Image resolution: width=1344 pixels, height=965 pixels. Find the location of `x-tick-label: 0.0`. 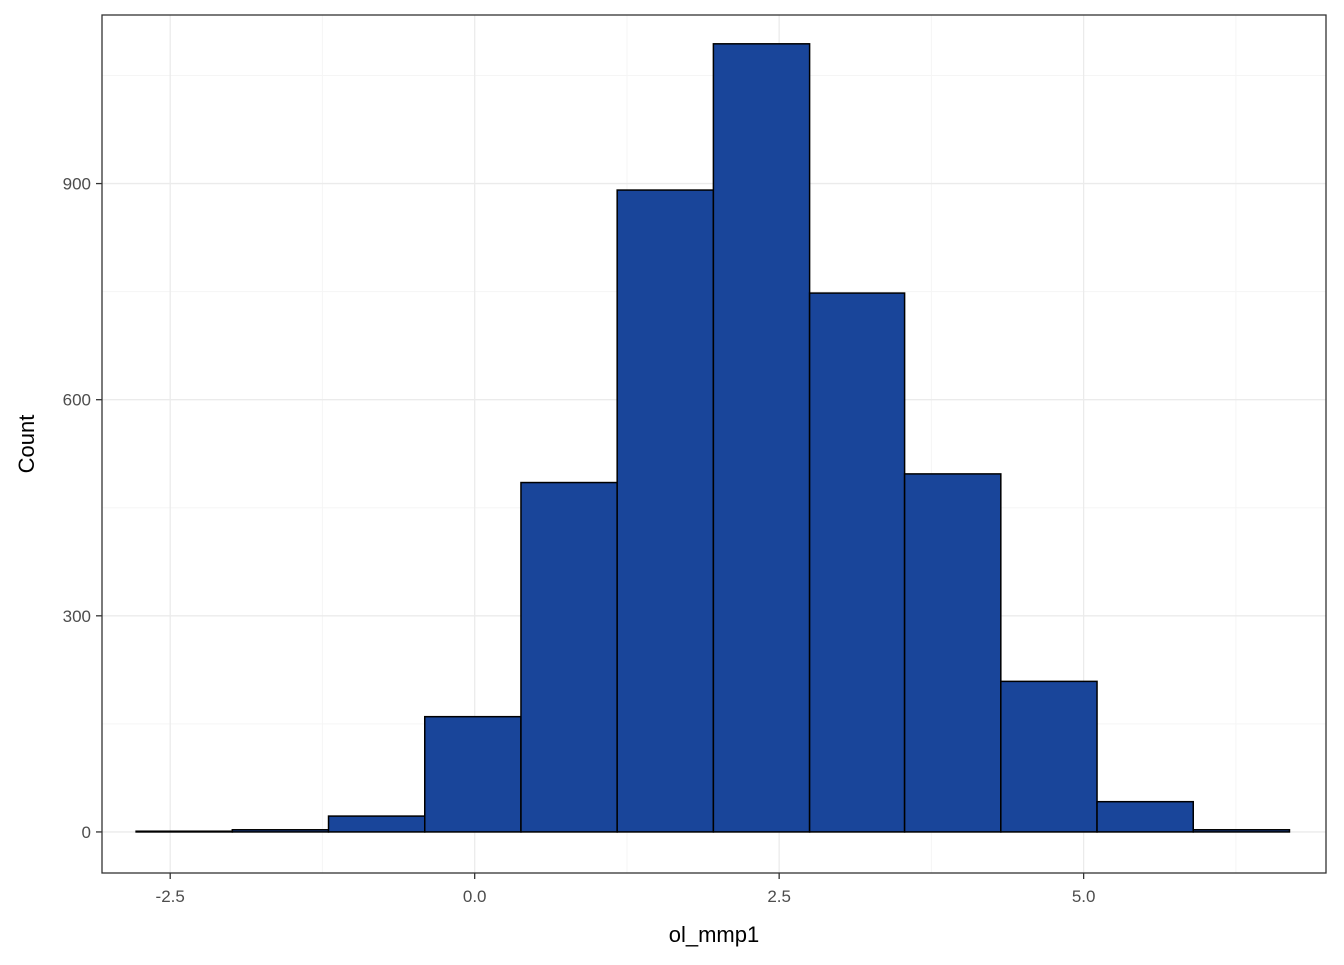

x-tick-label: 0.0 is located at coordinates (475, 896).